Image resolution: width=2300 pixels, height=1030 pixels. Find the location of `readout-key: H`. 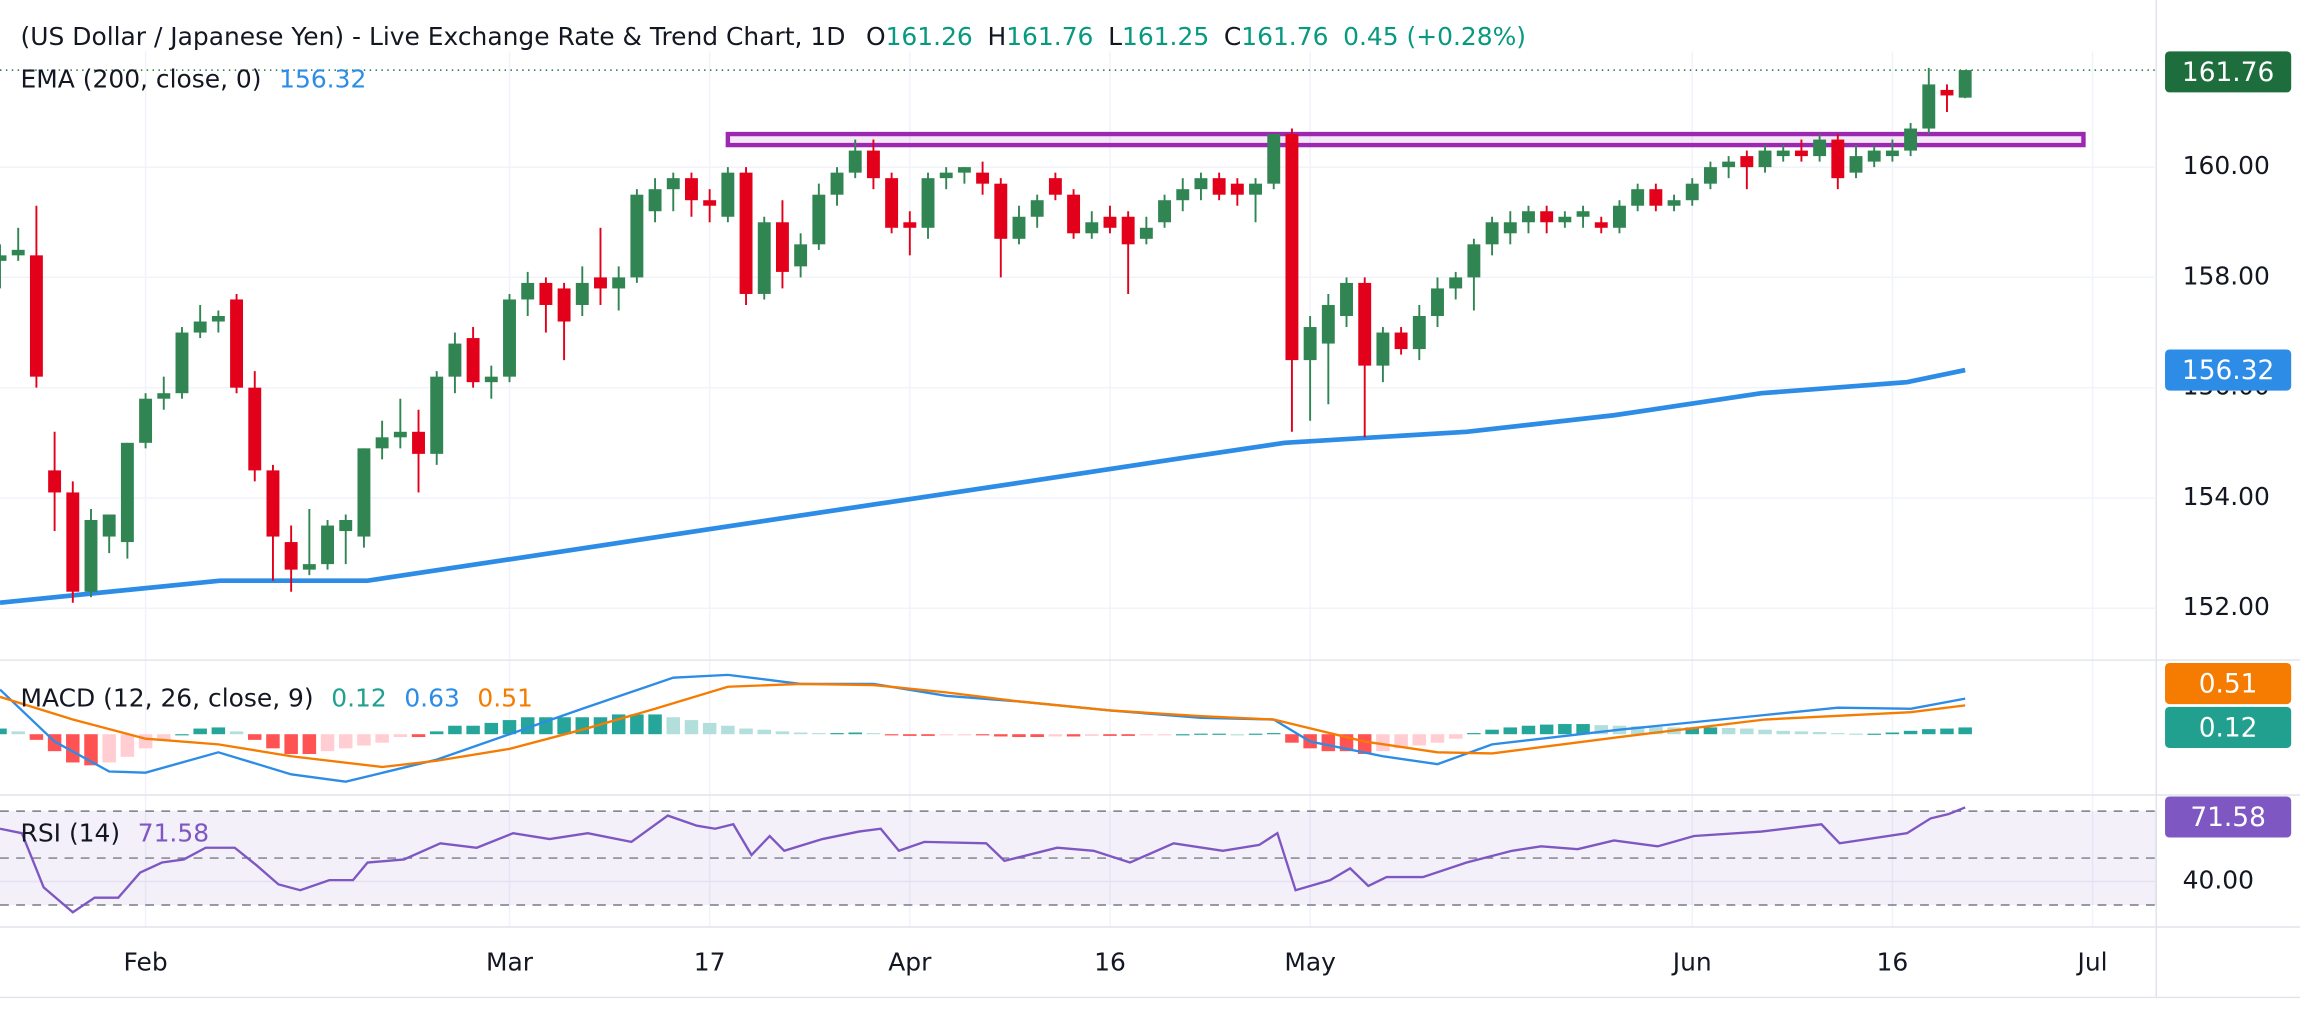

readout-key: H is located at coordinates (996, 36).